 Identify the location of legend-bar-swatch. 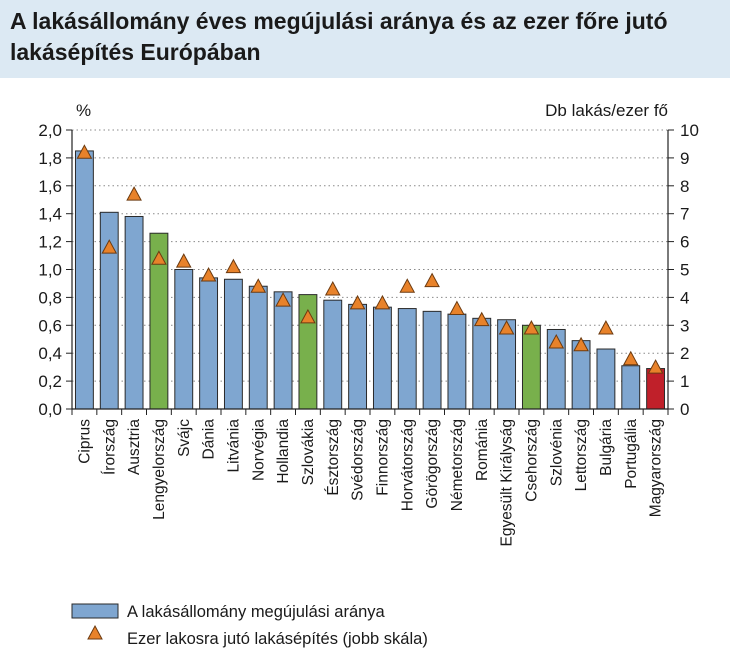
(95, 611).